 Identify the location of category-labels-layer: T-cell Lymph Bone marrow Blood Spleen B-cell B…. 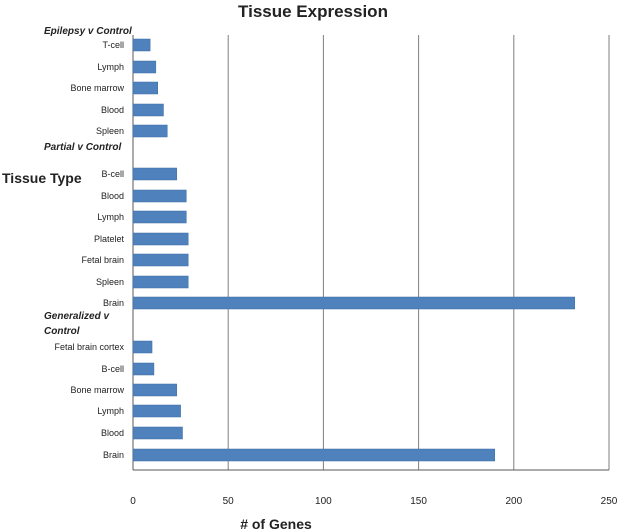
(89, 250).